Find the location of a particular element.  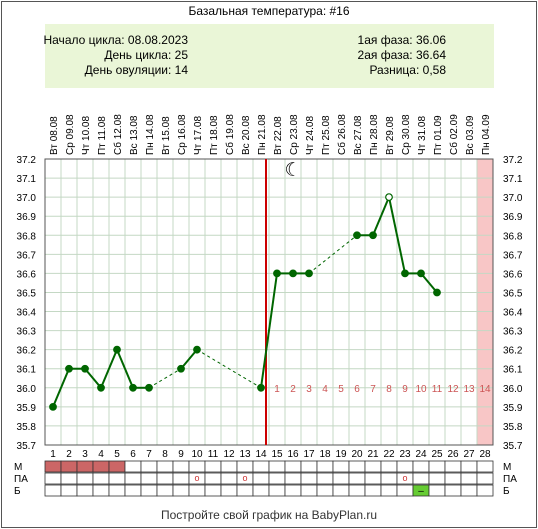

date-label: Пн 28.08 is located at coordinates (374, 134).